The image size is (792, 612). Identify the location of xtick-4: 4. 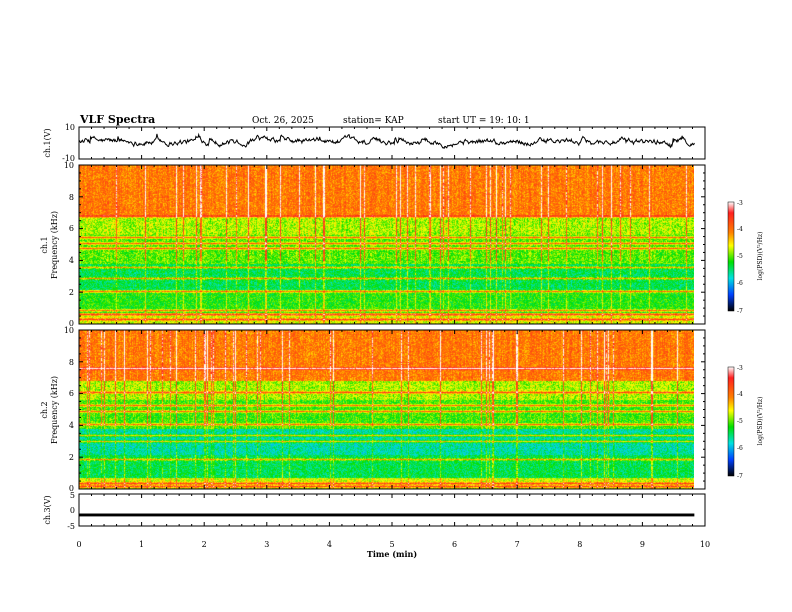
(329, 544).